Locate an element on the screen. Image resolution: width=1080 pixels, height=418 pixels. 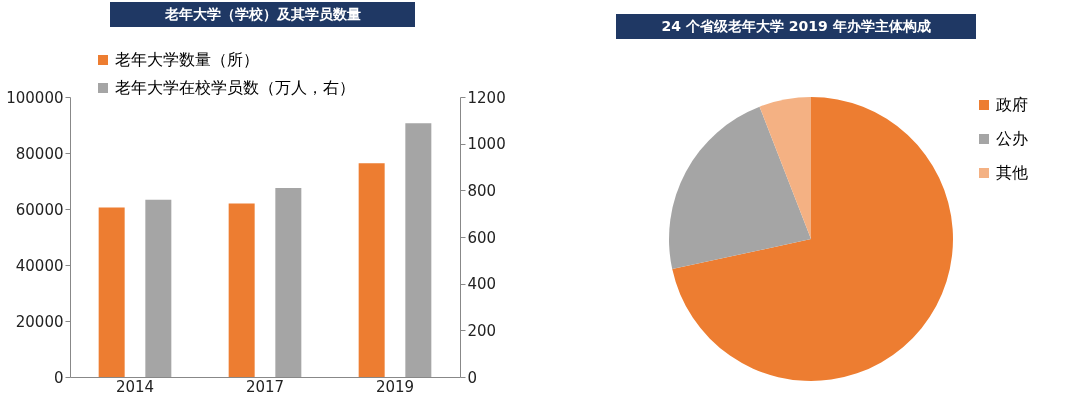
y-tick-label: 40000 is located at coordinates (39, 265).